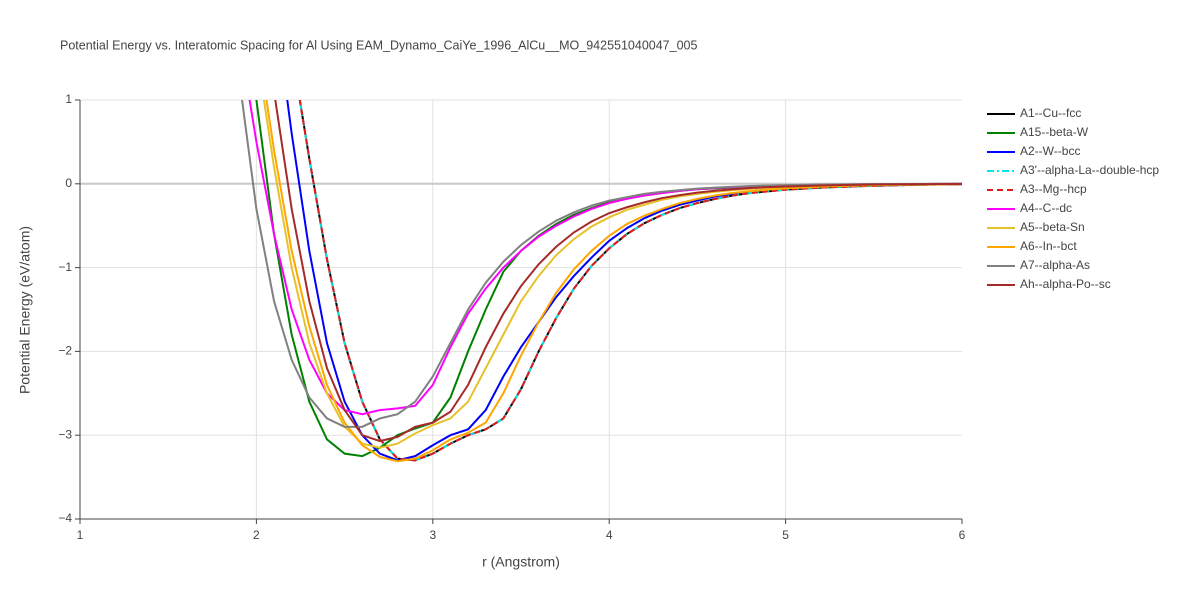 This screenshot has height=600, width=1200. I want to click on legend-label: A4--C--dc, so click(1046, 208).